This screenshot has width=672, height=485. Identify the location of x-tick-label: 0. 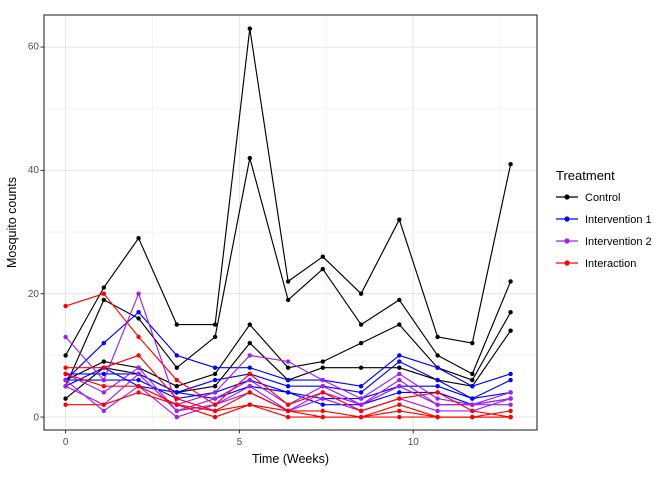
(66, 442).